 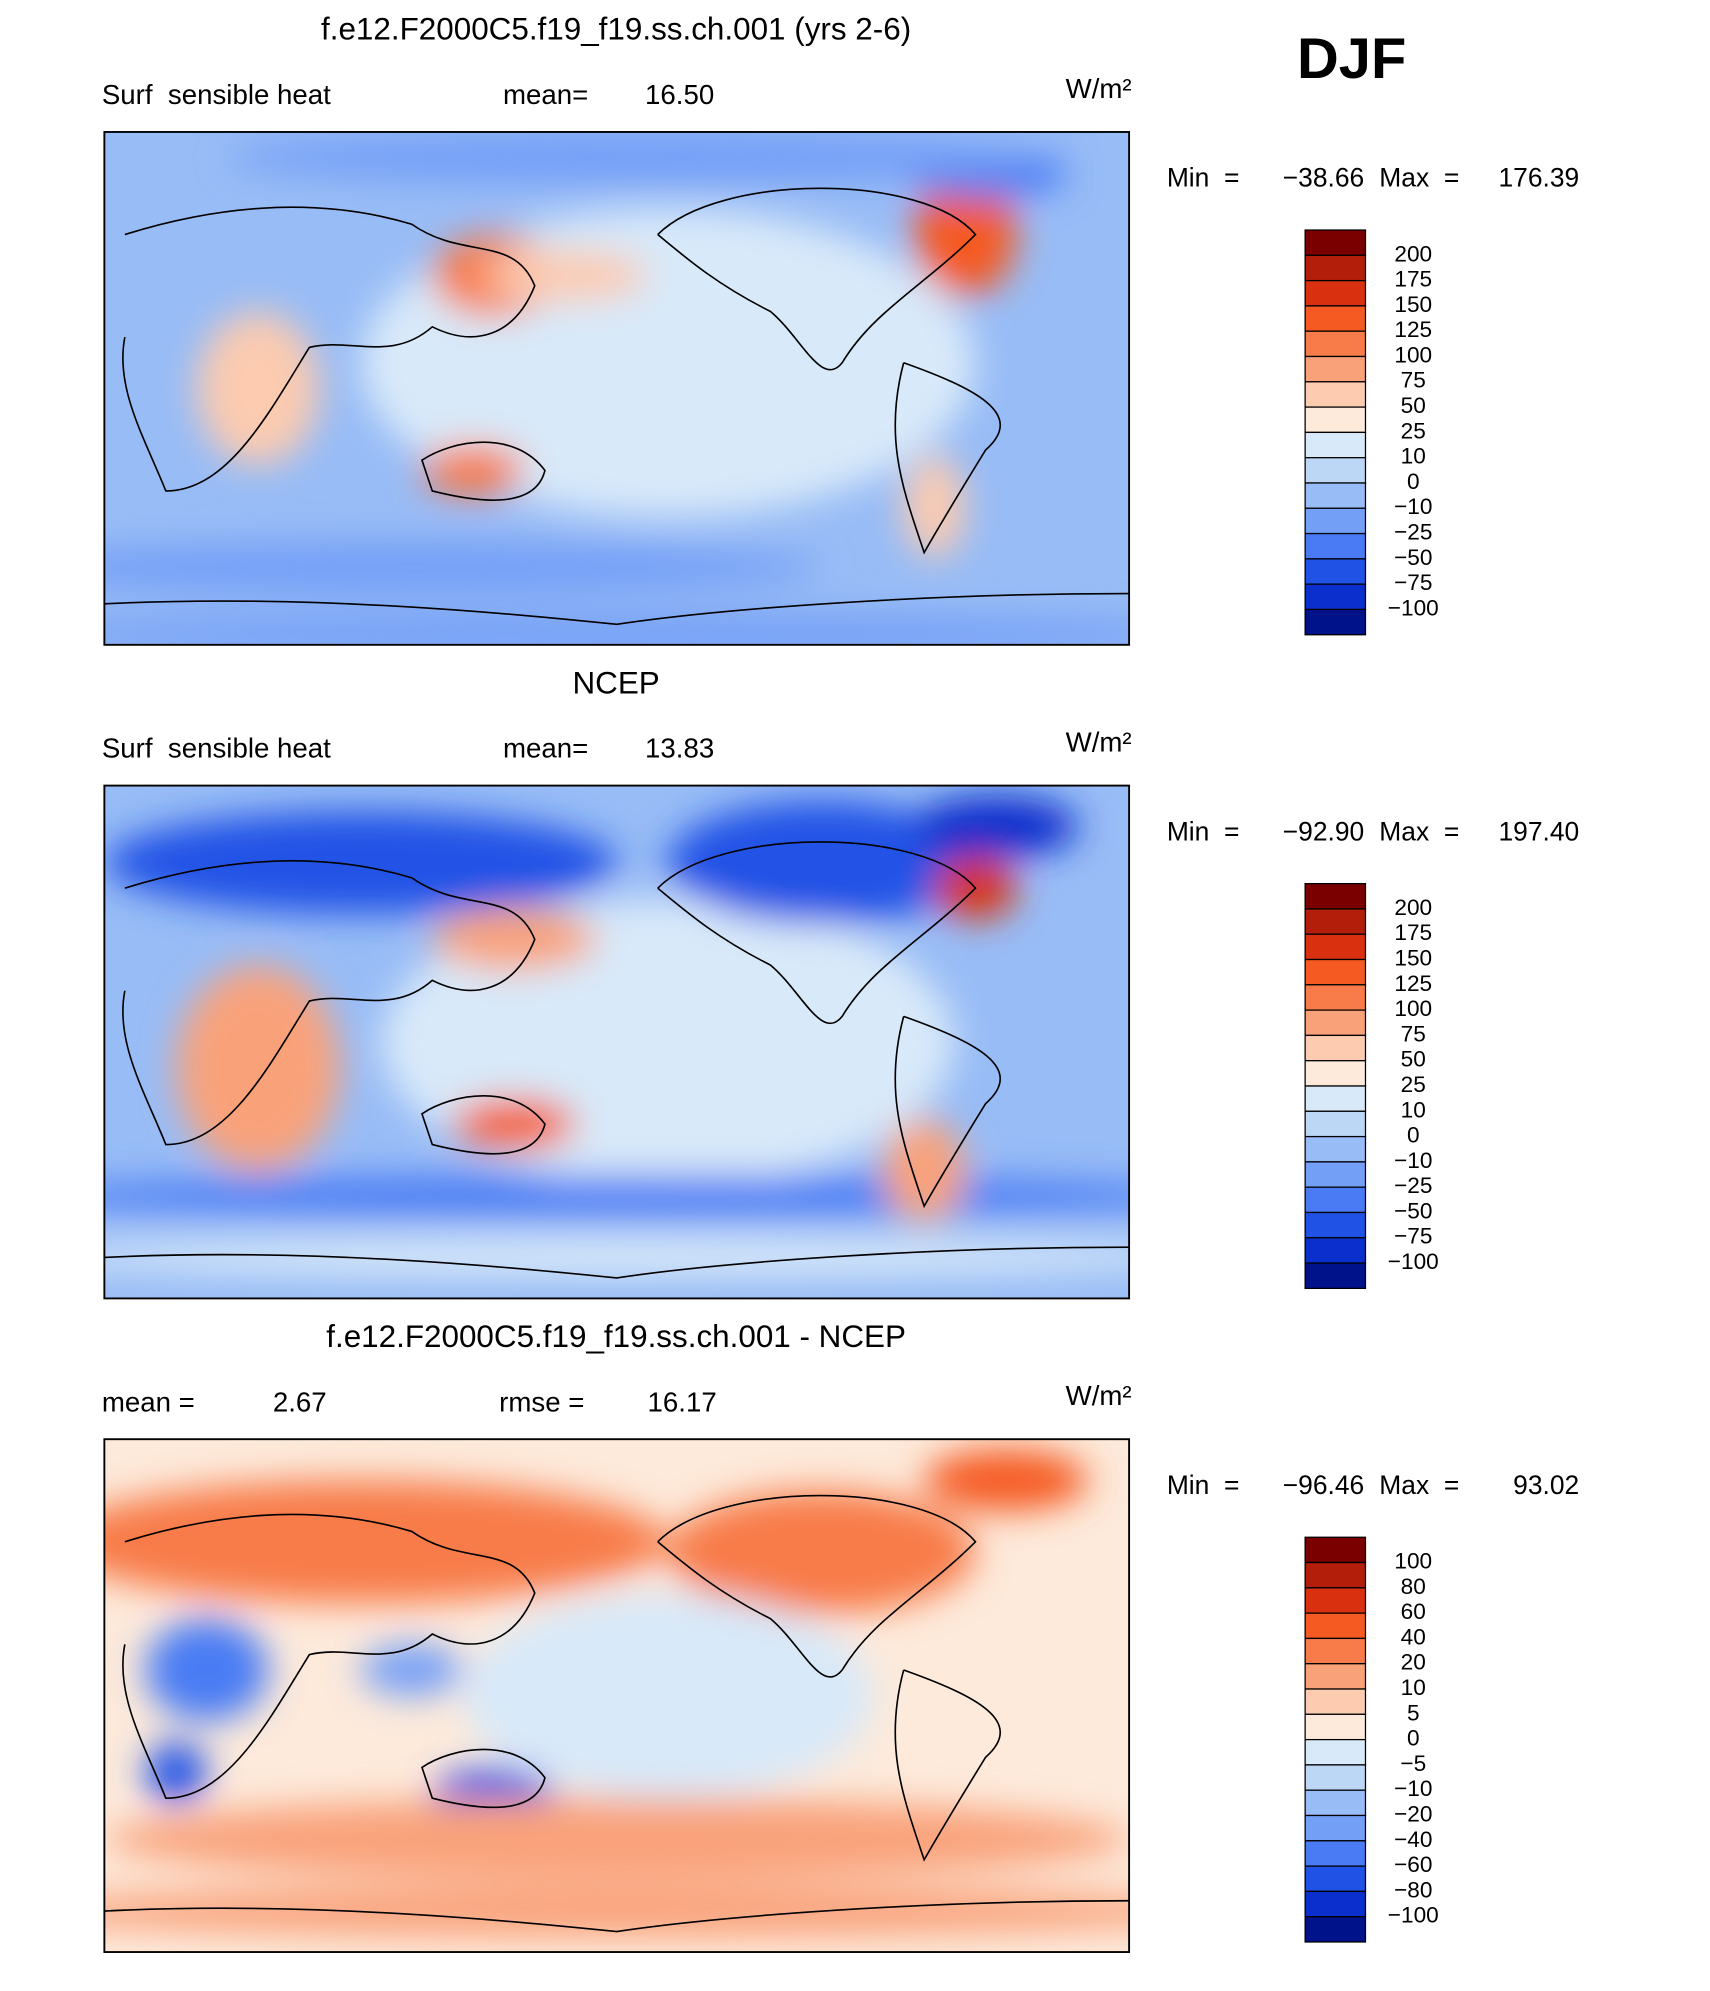 What do you see at coordinates (616, 1336) in the screenshot?
I see `panel-title: f.e12.F2000C5.f19_f19.ss.ch.001 - NCEP` at bounding box center [616, 1336].